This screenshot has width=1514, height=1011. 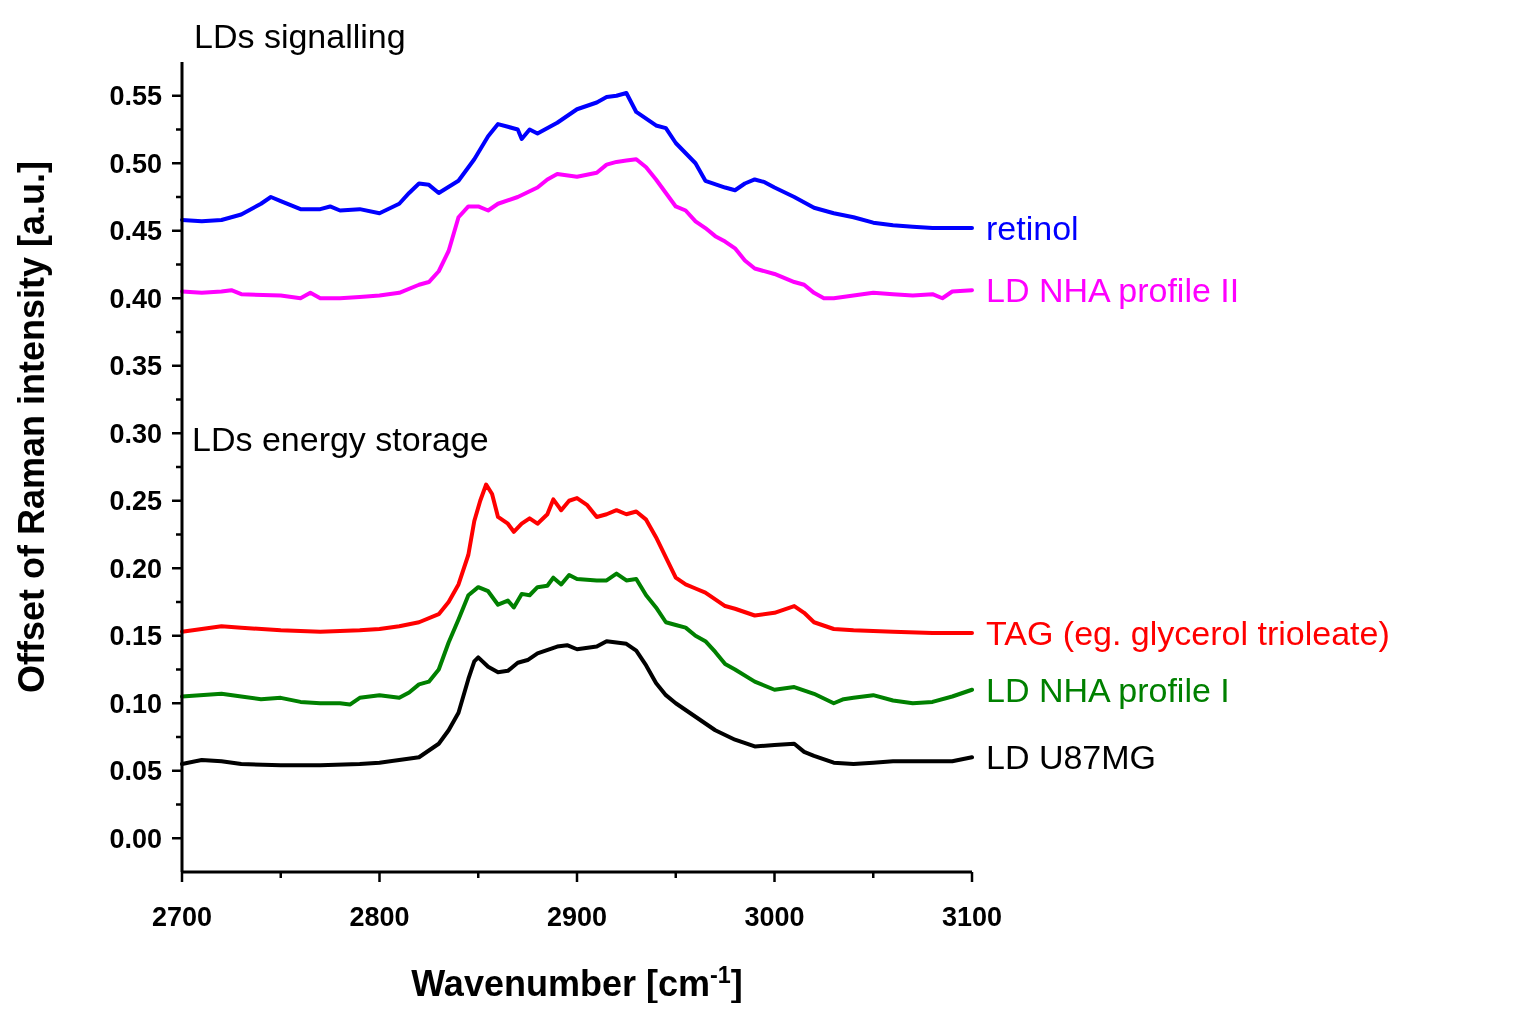 What do you see at coordinates (135, 163) in the screenshot?
I see `y-tick-label: 0.50` at bounding box center [135, 163].